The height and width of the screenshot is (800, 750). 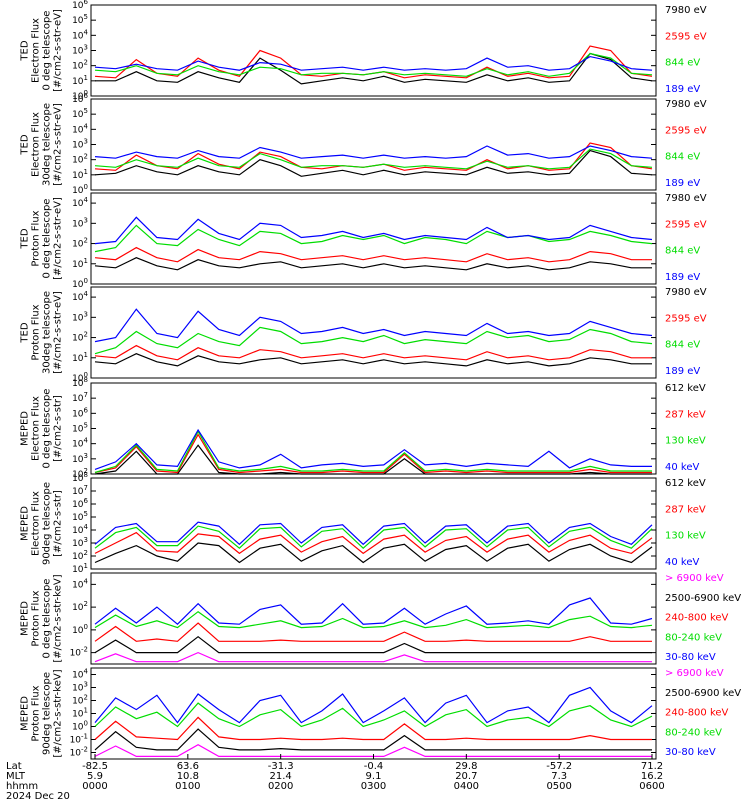 What do you see at coordinates (280, 786) in the screenshot?
I see `hhmm-tick-label: 0200` at bounding box center [280, 786].